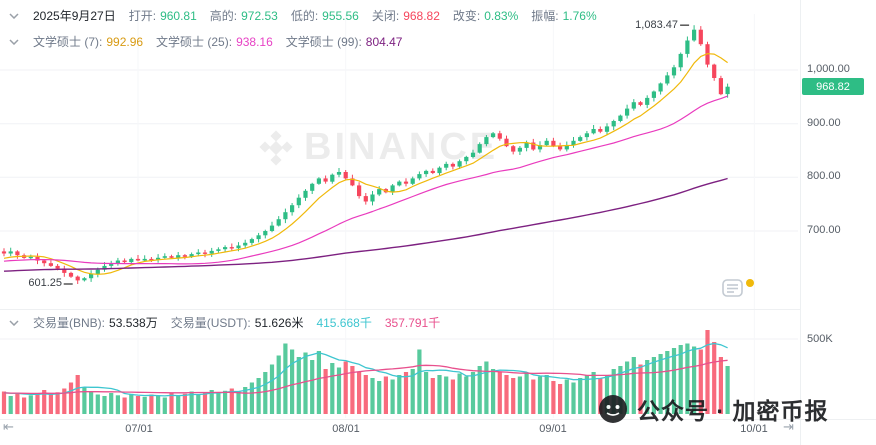 Image resolution: width=876 pixels, height=445 pixels. Describe the element at coordinates (824, 123) in the screenshot. I see `price-axis-label: 900.00` at that location.